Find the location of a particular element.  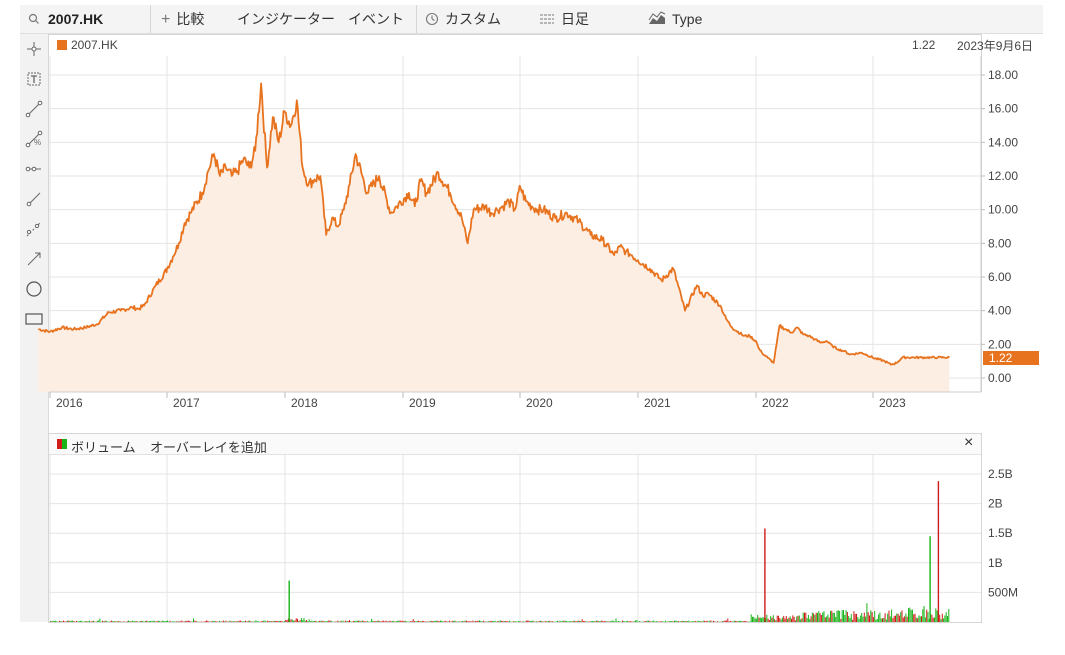

percent-line-tool: % is located at coordinates (34, 139).